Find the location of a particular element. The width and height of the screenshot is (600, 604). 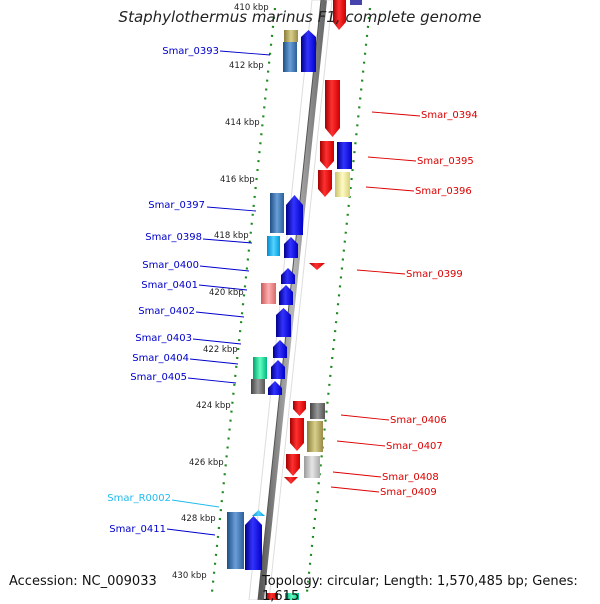

gene-smar_0406-orthology is located at coordinates (317, 411).